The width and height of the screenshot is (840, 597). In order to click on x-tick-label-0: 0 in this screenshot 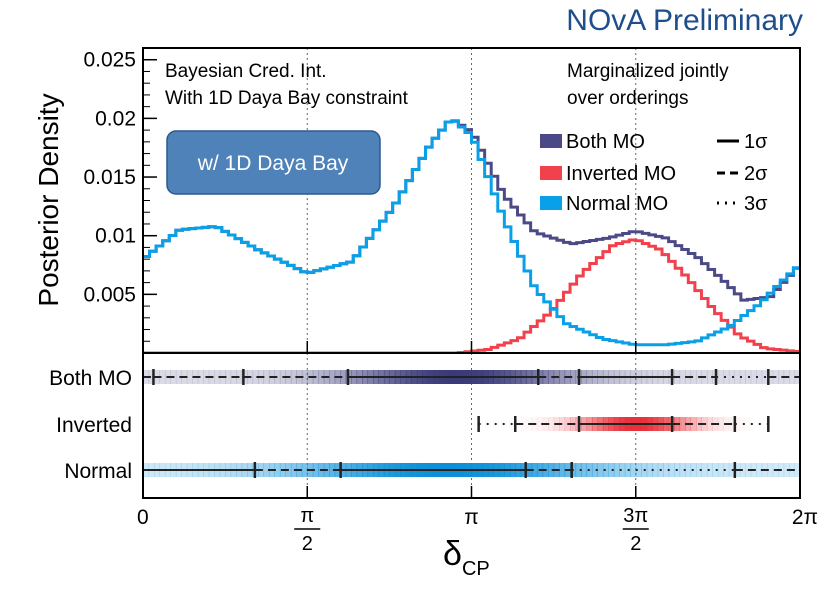, I will do `click(143, 517)`.